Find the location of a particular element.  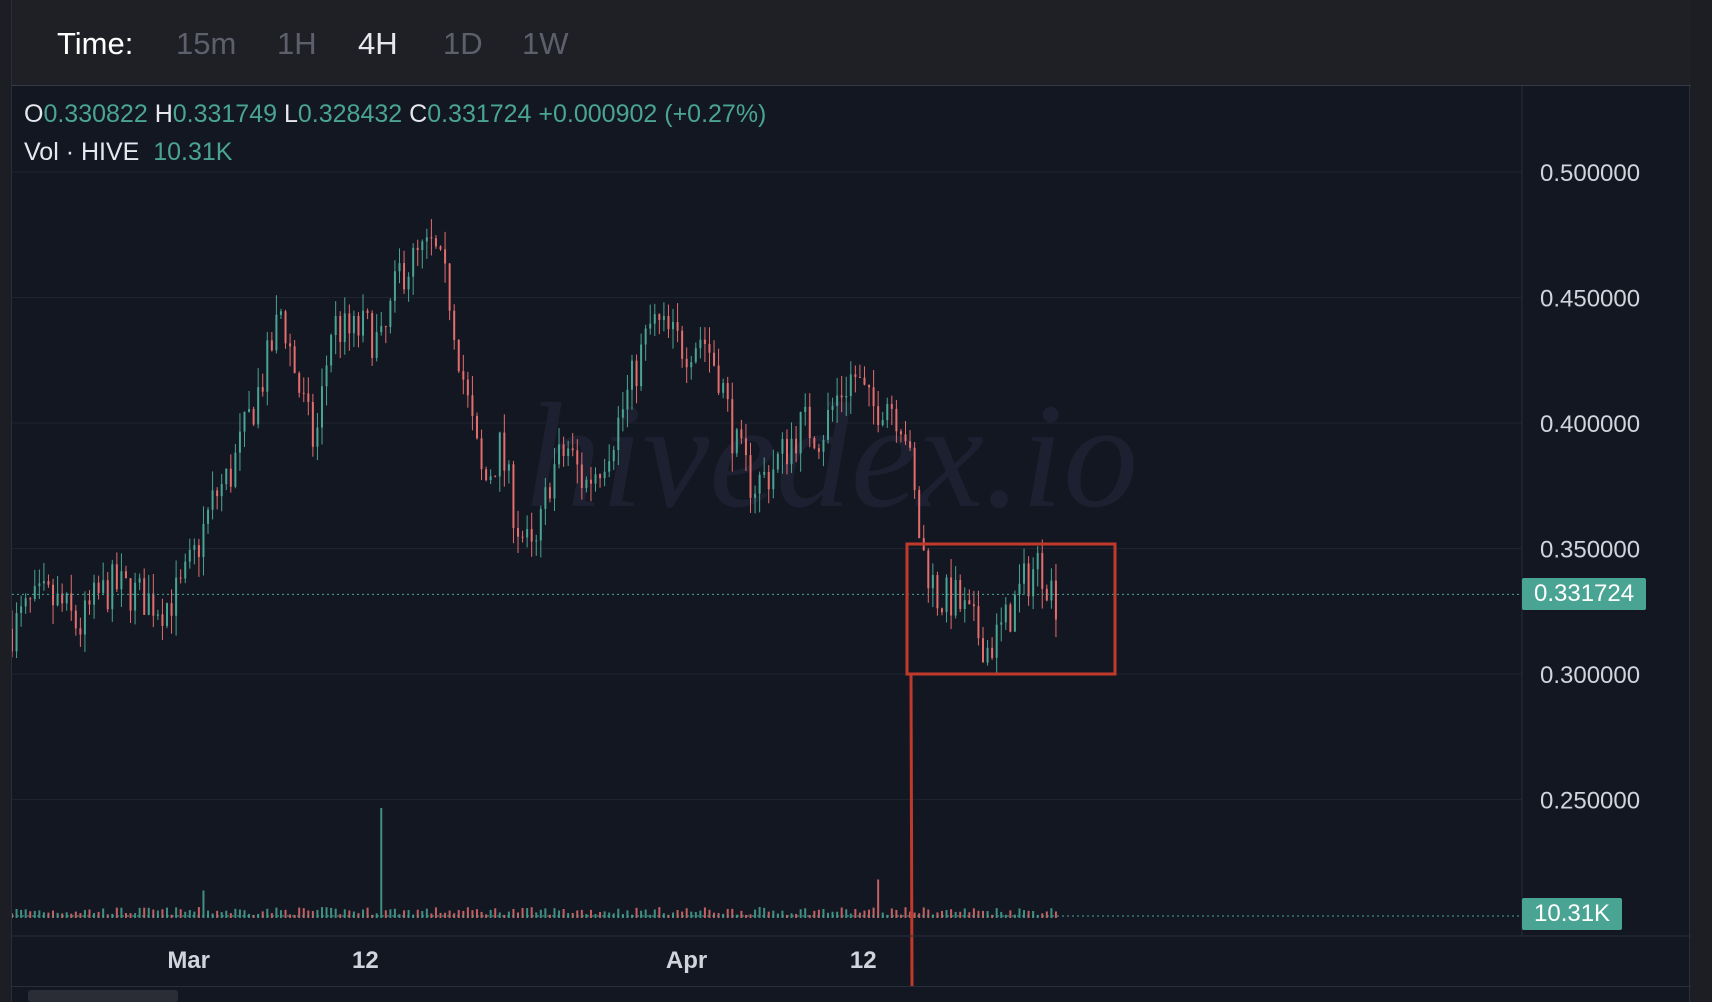

highlight-pointer-line is located at coordinates (911, 829).